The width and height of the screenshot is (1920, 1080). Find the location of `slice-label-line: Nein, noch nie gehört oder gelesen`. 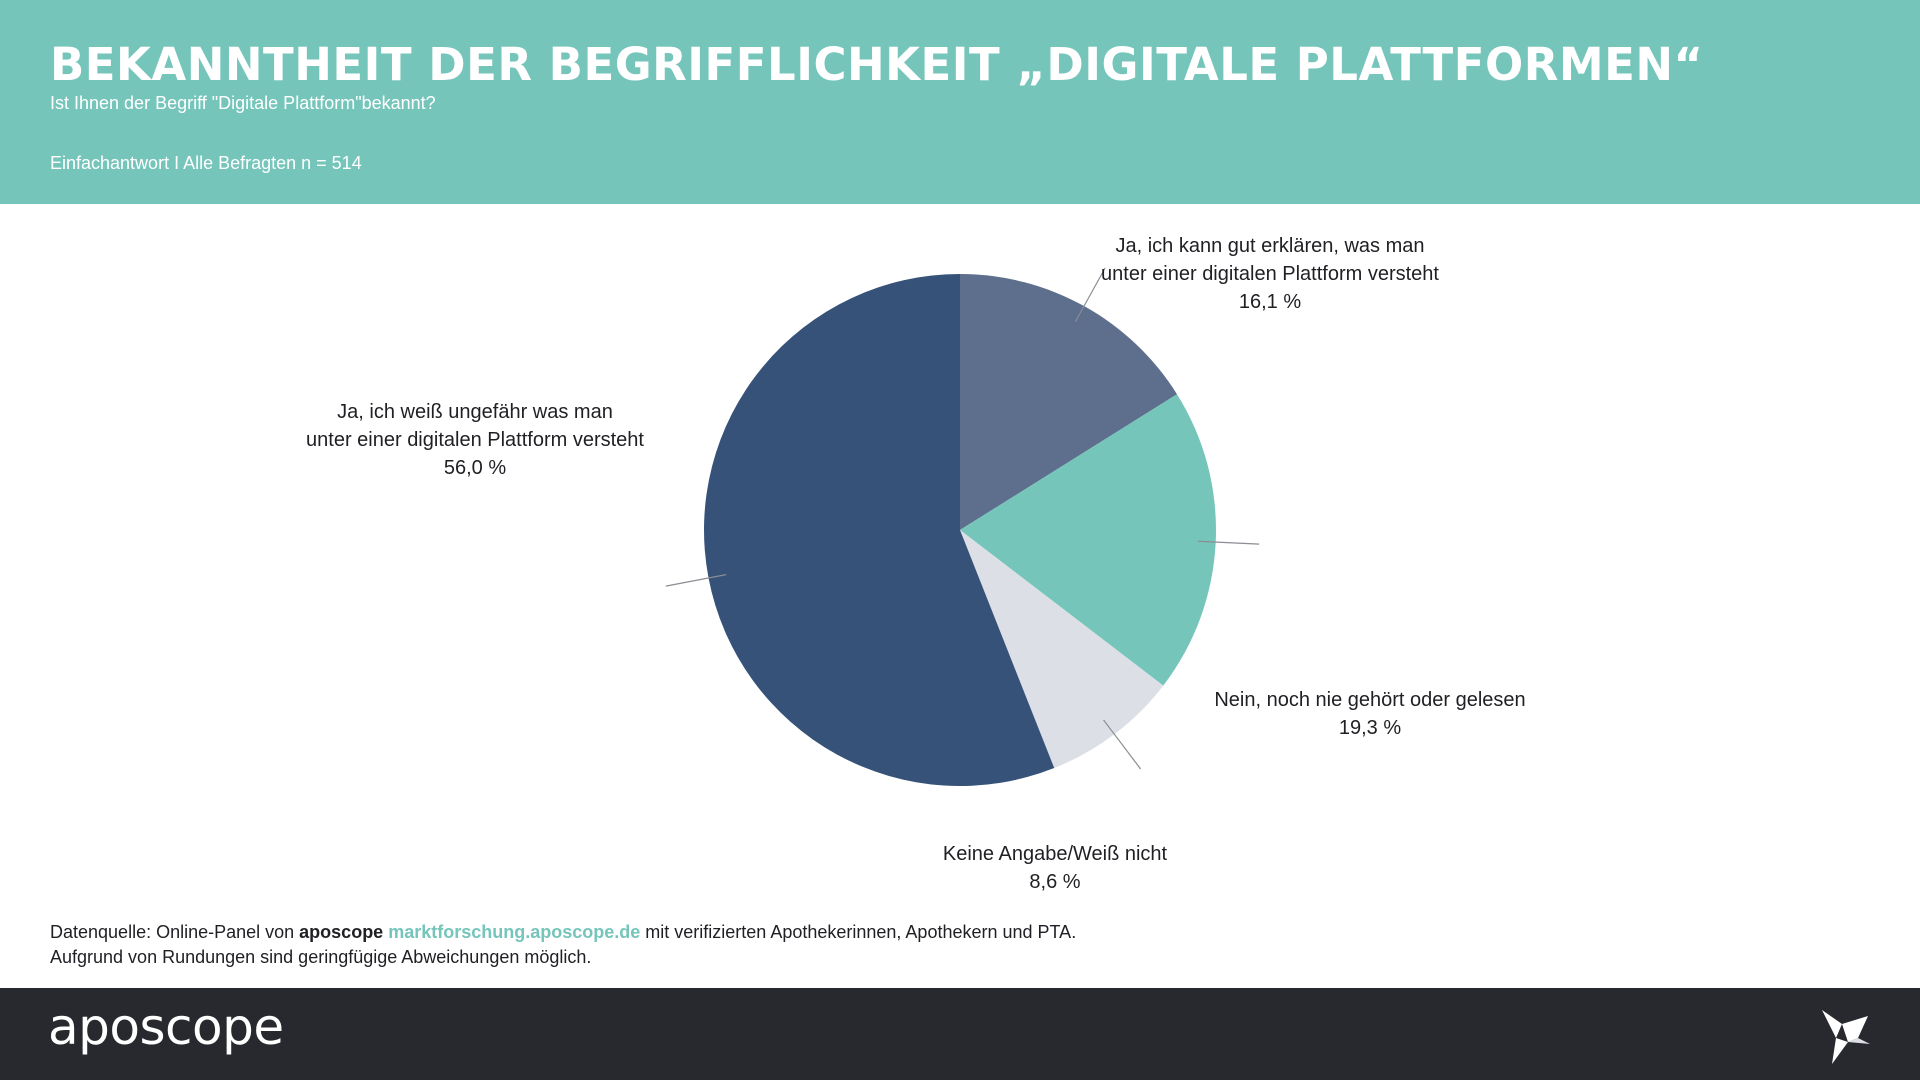

slice-label-line: Nein, noch nie gehört oder gelesen is located at coordinates (1370, 700).